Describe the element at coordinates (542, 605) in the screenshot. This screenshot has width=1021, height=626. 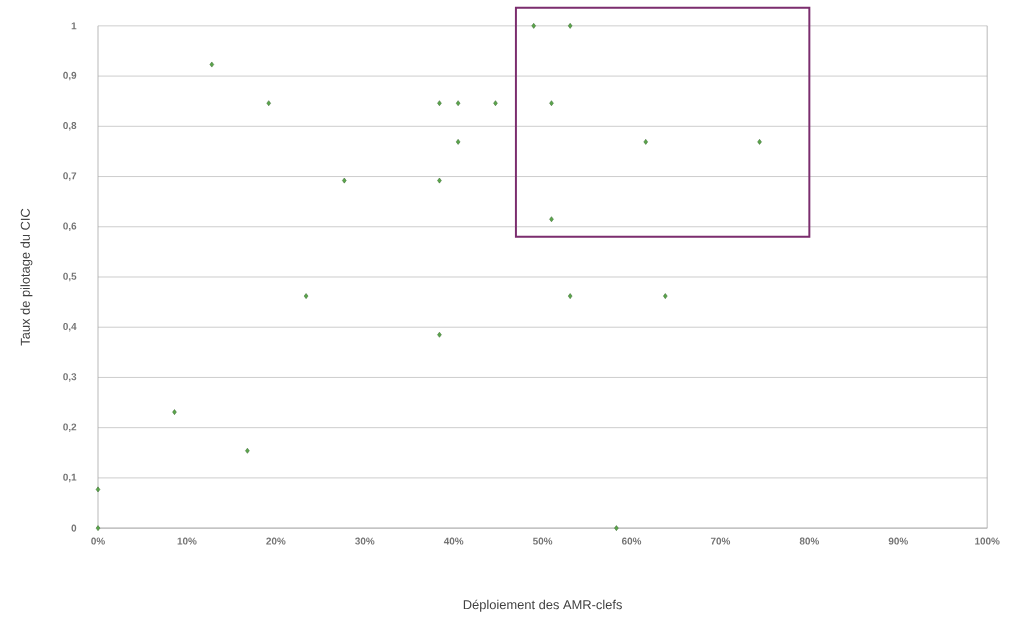
I see `x-axis-title: Déploiement des AMR-clefs` at that location.